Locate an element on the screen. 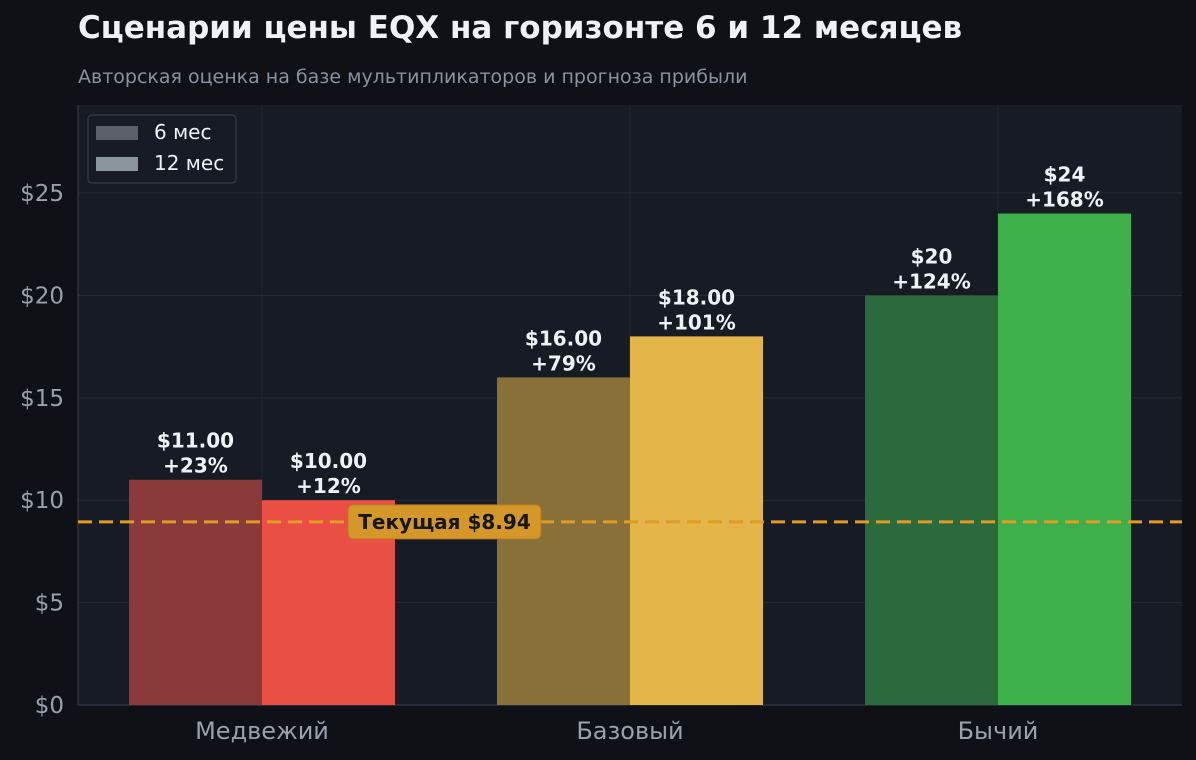 This screenshot has height=760, width=1196. bar-change-label: +101% is located at coordinates (696, 322).